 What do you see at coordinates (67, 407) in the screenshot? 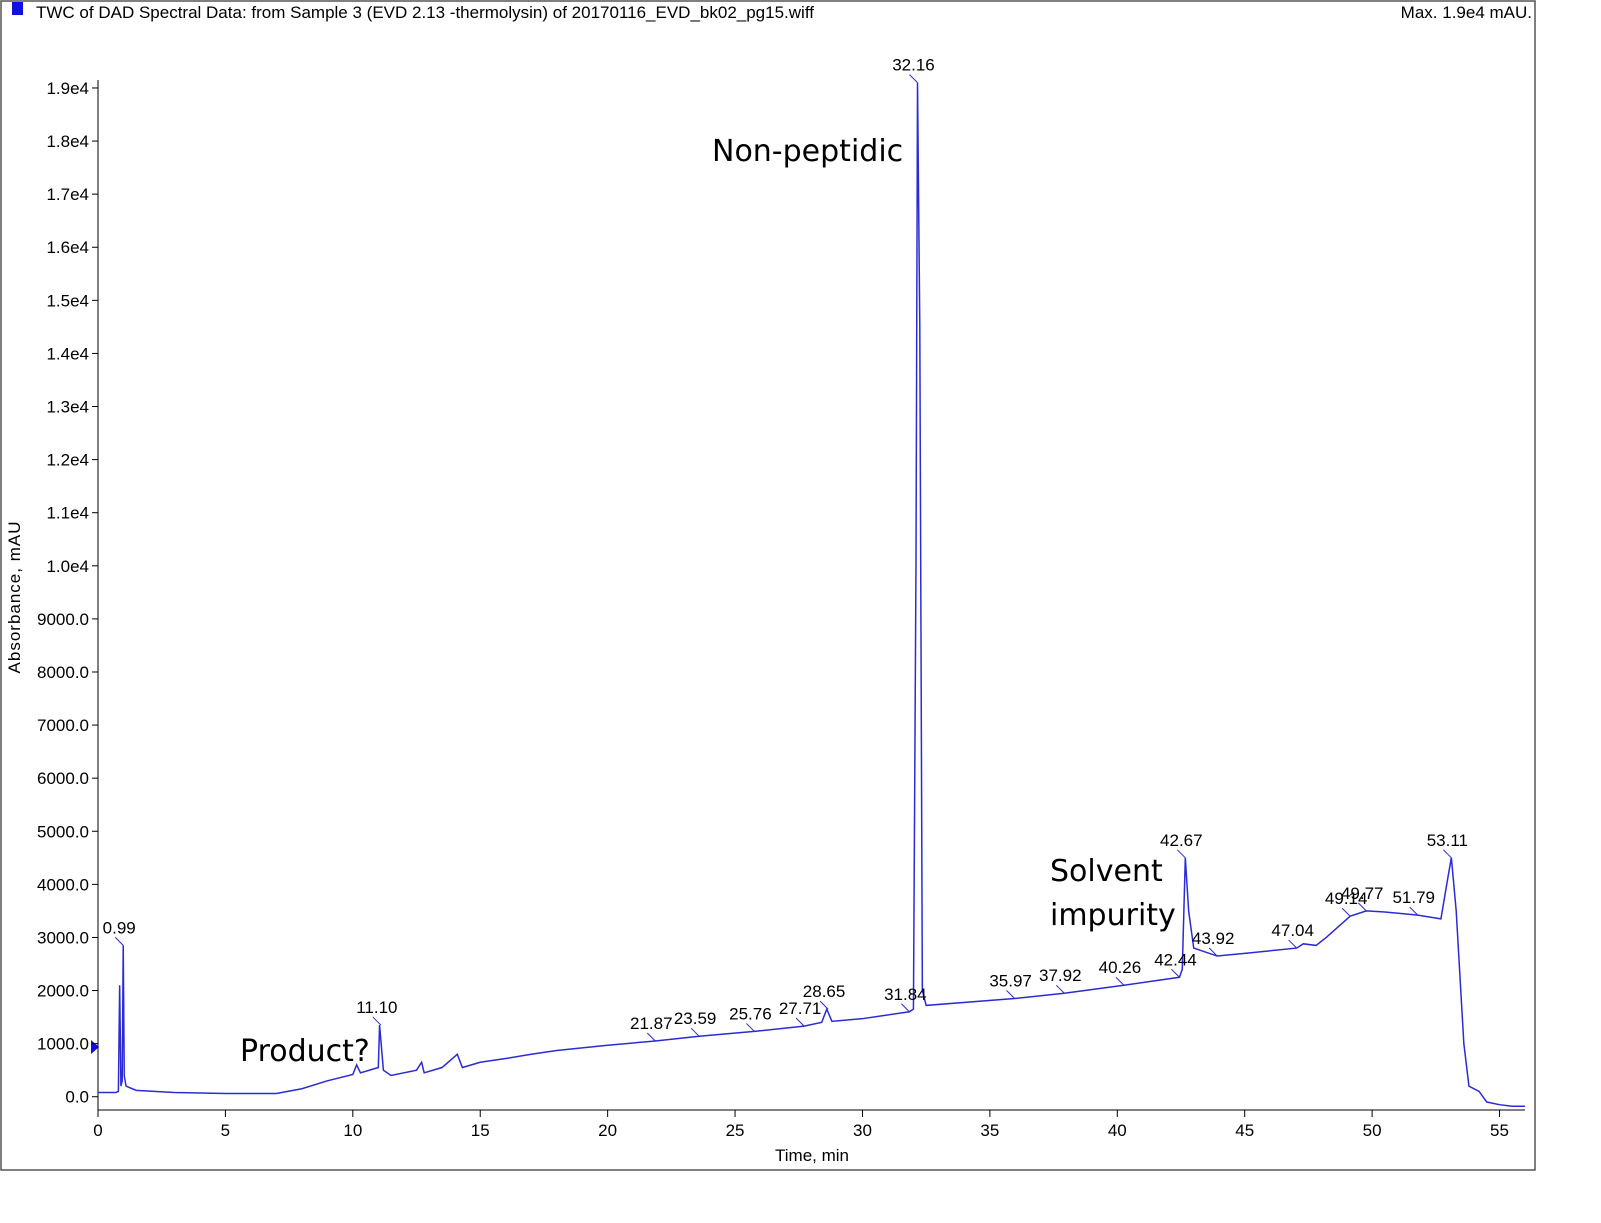
I see `y-tick-label: 1.3e4` at bounding box center [67, 407].